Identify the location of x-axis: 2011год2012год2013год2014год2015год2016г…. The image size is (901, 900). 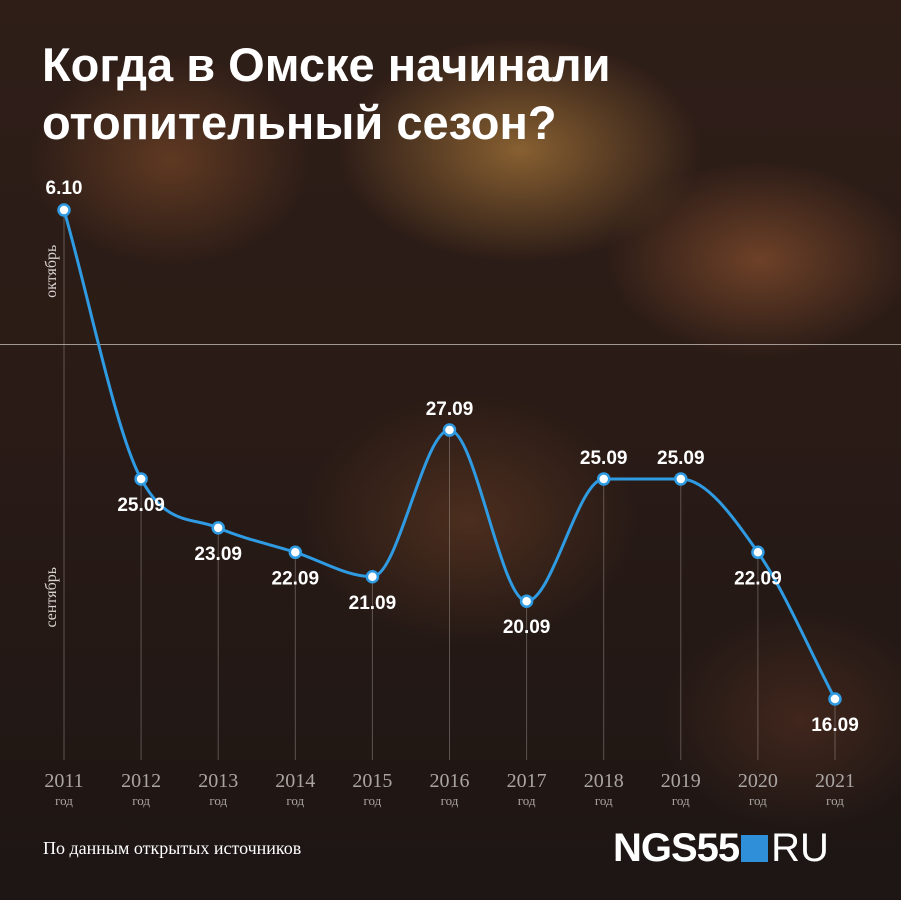
(449, 789).